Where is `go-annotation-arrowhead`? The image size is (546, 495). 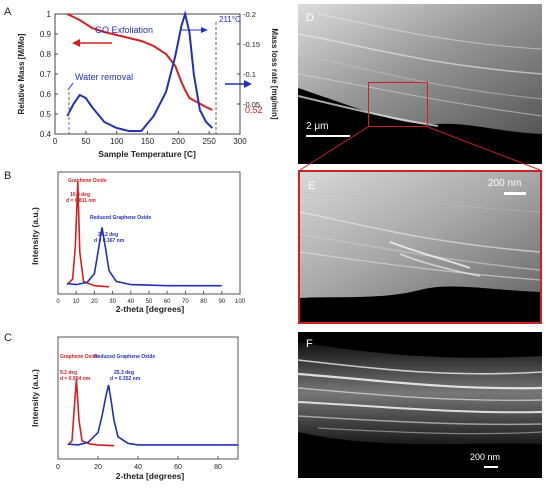 go-annotation-arrowhead is located at coordinates (204, 30).